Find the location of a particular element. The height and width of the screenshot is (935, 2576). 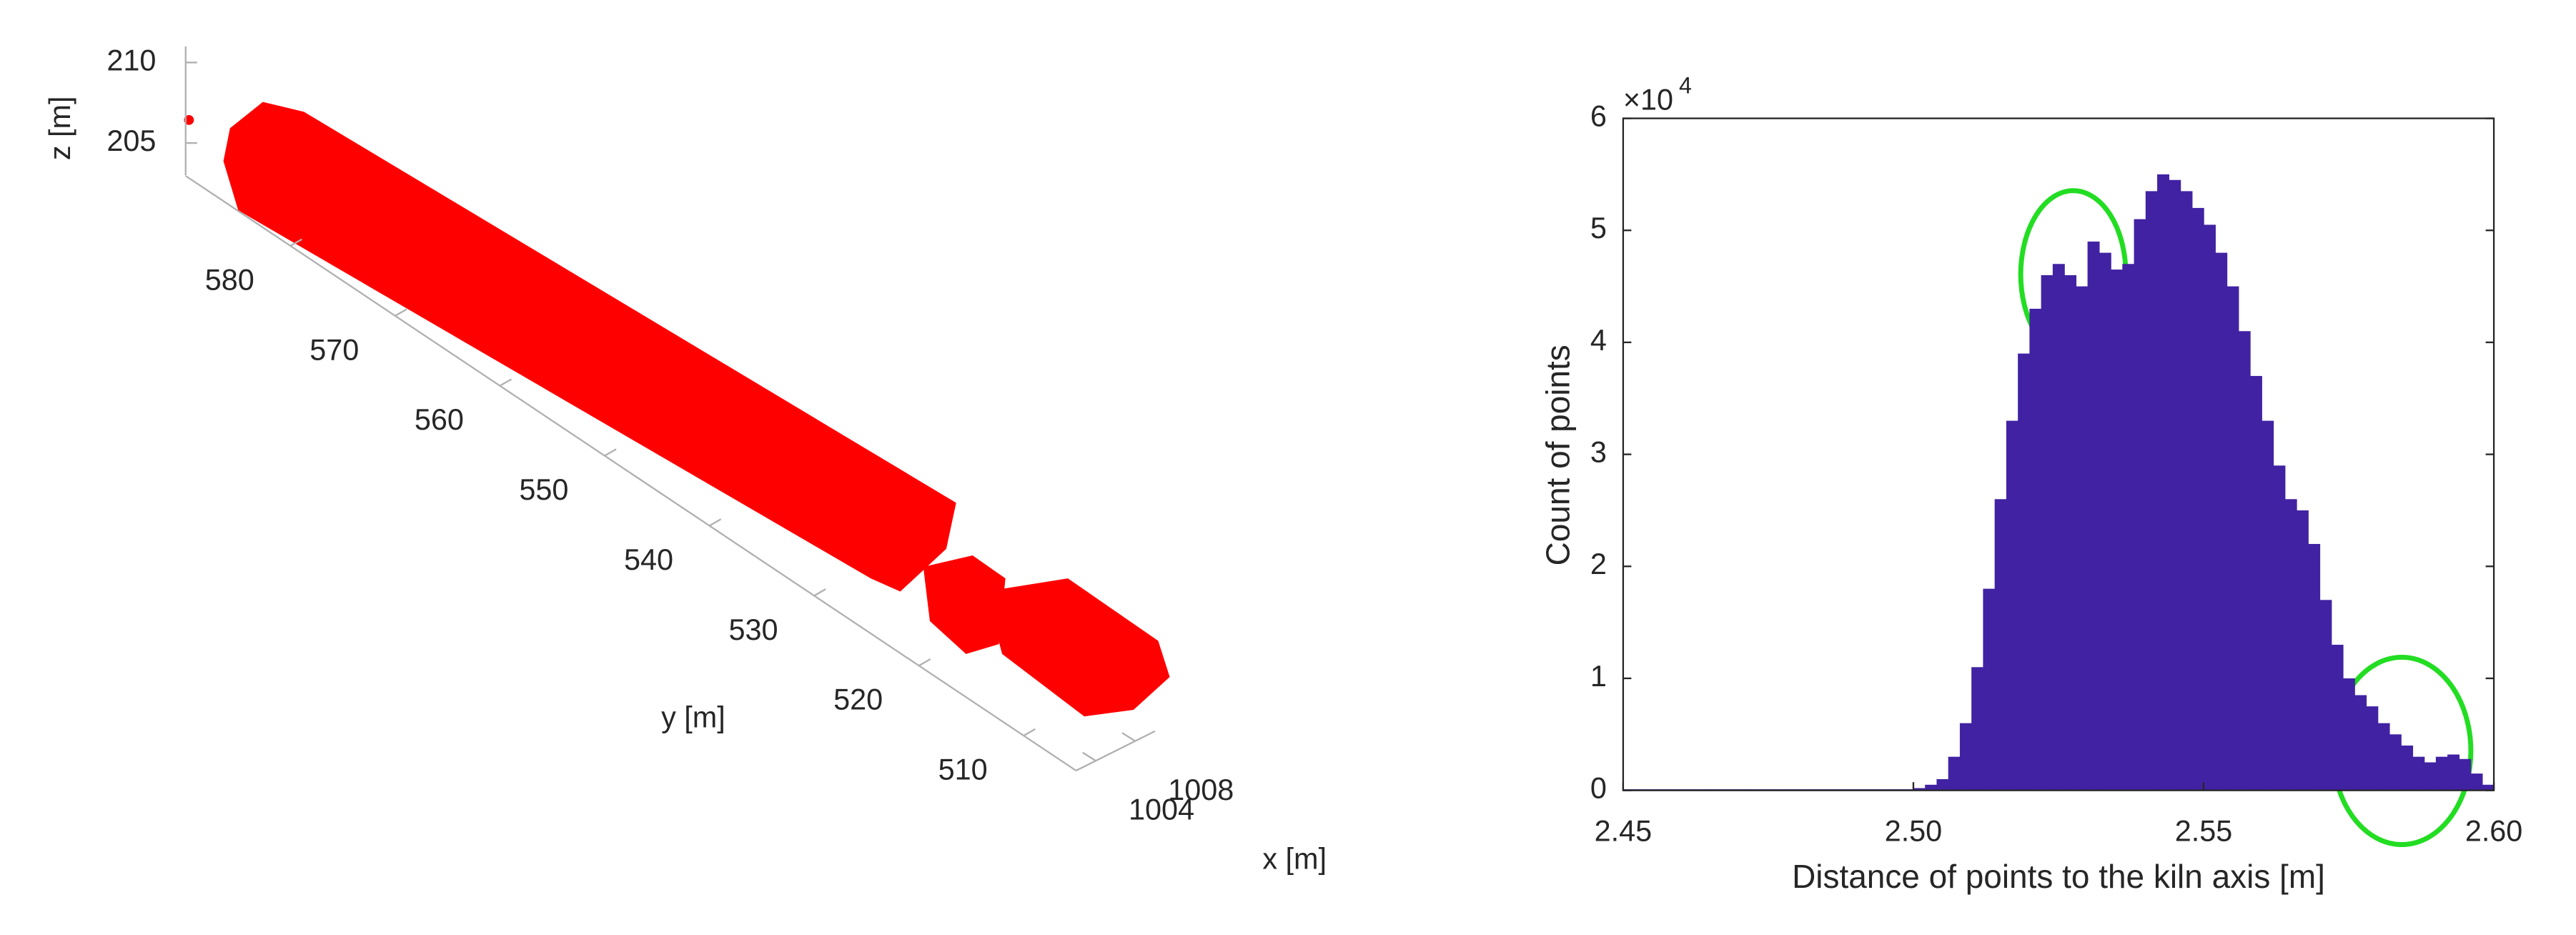

y-tick-label: 510 is located at coordinates (963, 769).